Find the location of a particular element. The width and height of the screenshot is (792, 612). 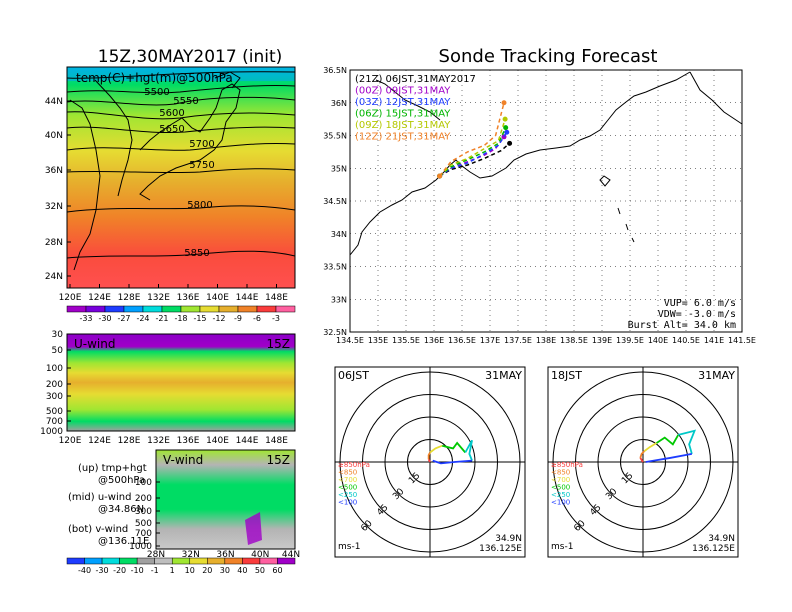

colorbar-label: 60 is located at coordinates (277, 570).